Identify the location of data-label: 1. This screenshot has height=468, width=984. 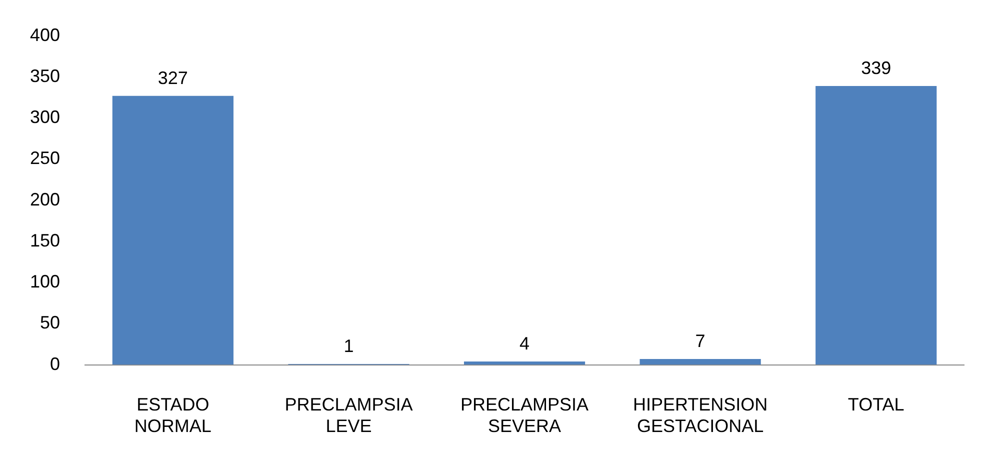
(349, 346).